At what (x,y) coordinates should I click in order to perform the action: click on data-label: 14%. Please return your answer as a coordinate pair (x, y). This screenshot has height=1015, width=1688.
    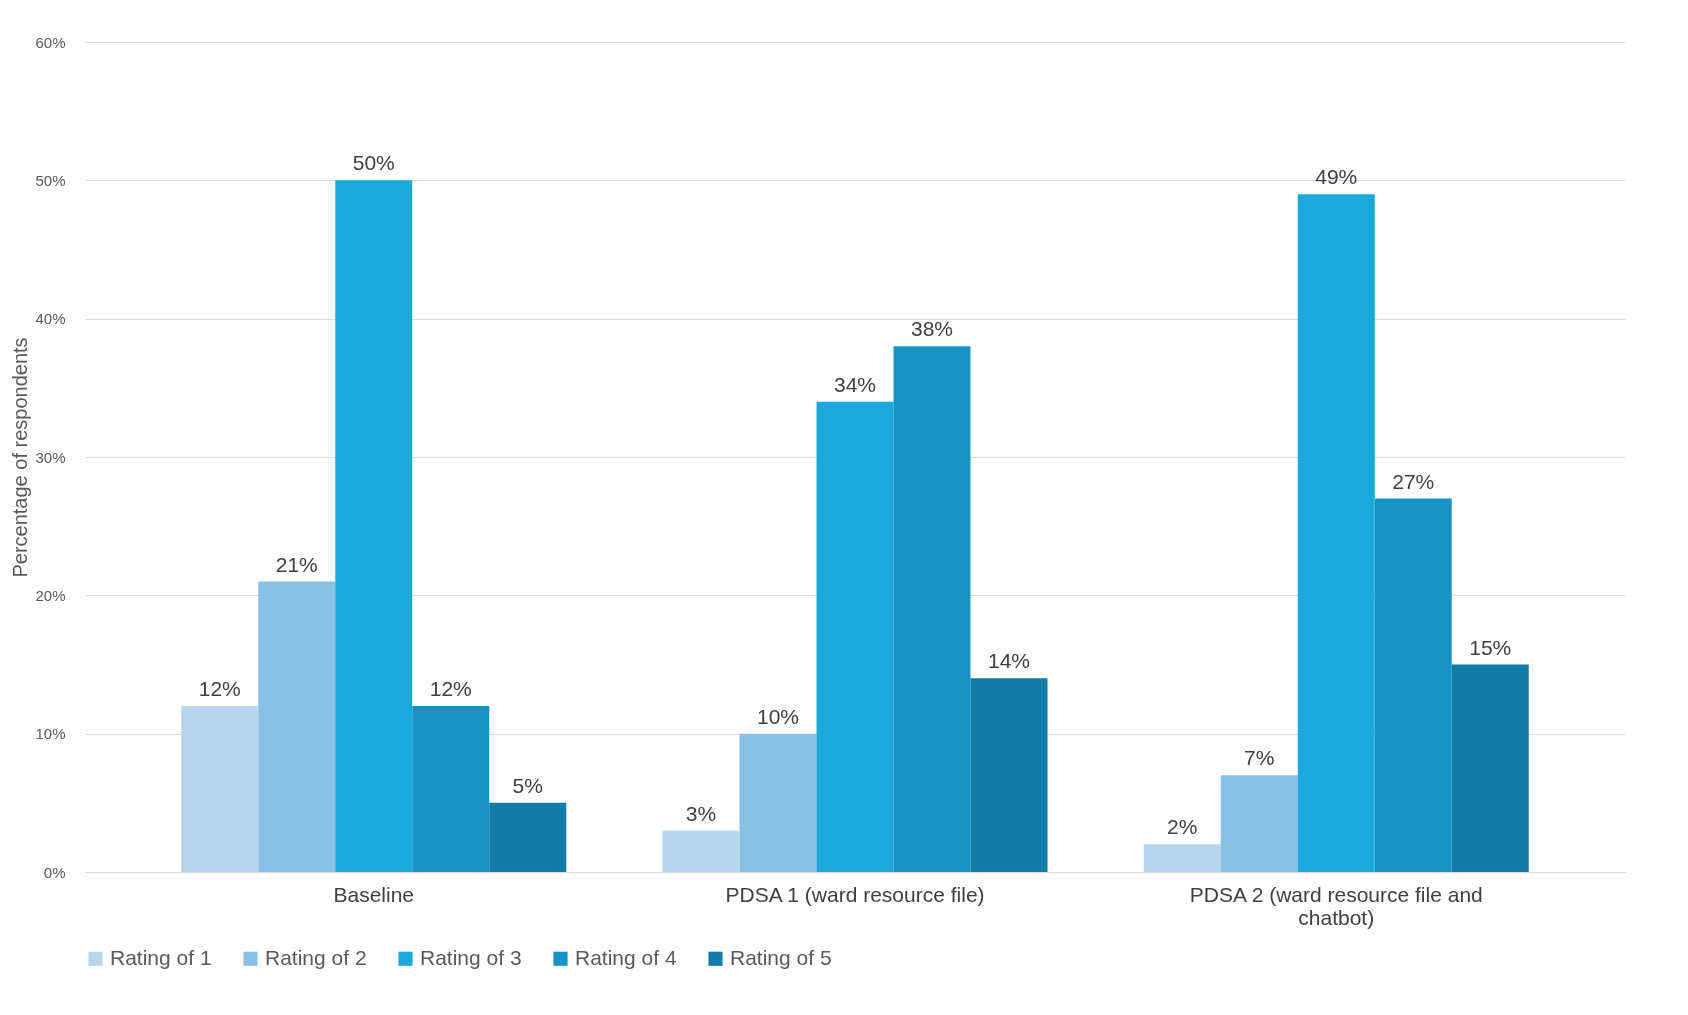
    Looking at the image, I should click on (1009, 661).